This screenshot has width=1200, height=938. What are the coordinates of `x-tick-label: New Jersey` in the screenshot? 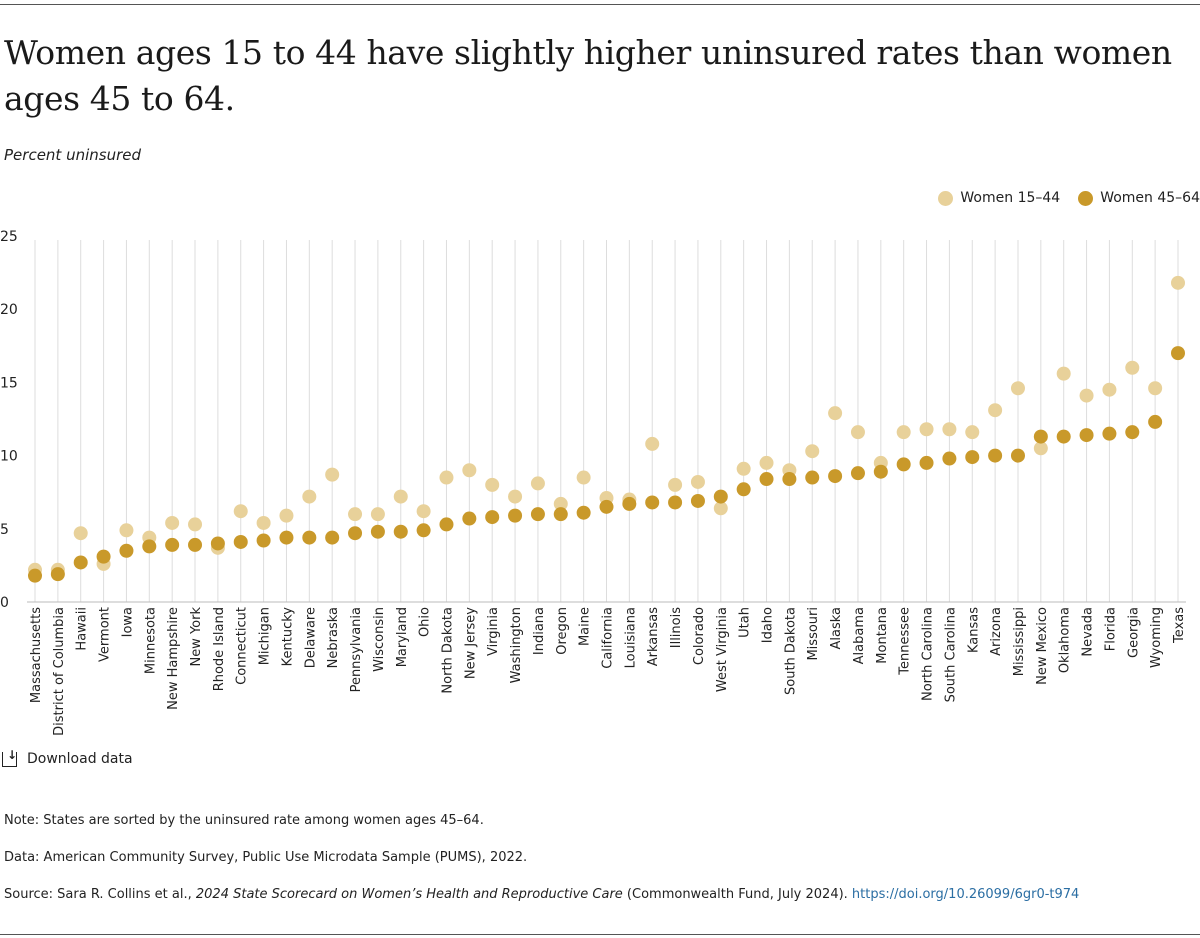 It's located at (470, 643).